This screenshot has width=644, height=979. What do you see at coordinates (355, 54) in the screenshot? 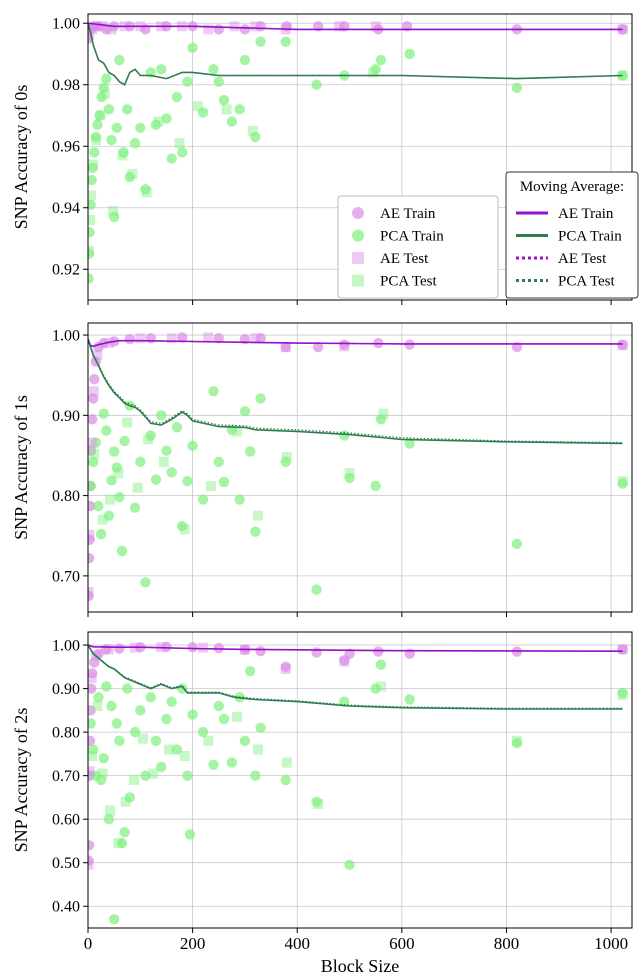
I see `ma-line-pca-test` at bounding box center [355, 54].